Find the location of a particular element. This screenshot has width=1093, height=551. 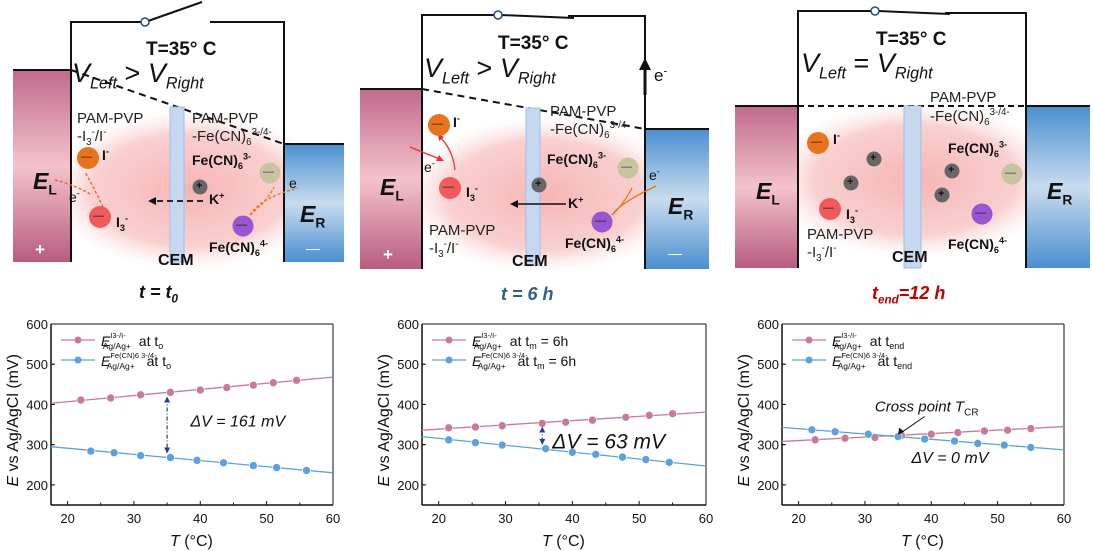

minus-sign-triiodide: — is located at coordinates (828, 208).